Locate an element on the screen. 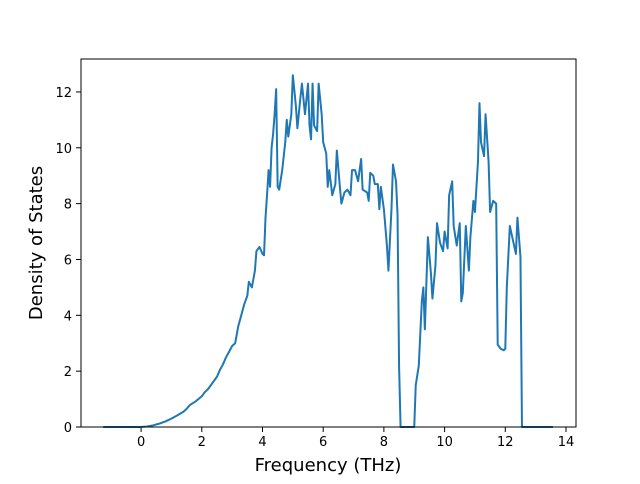  y-tick-label: 6 is located at coordinates (68, 260).